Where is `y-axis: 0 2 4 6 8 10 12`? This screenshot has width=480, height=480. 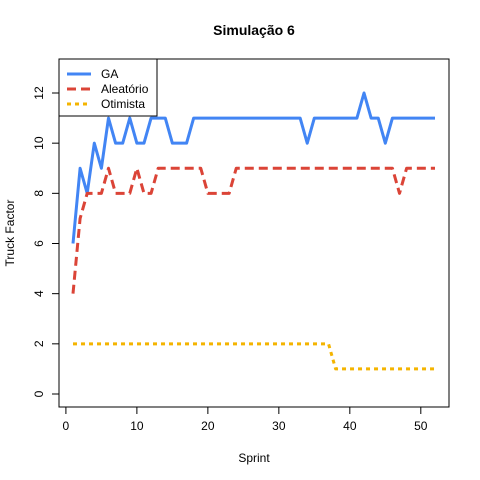 y-axis: 0 2 4 6 8 10 12 is located at coordinates (46, 241).